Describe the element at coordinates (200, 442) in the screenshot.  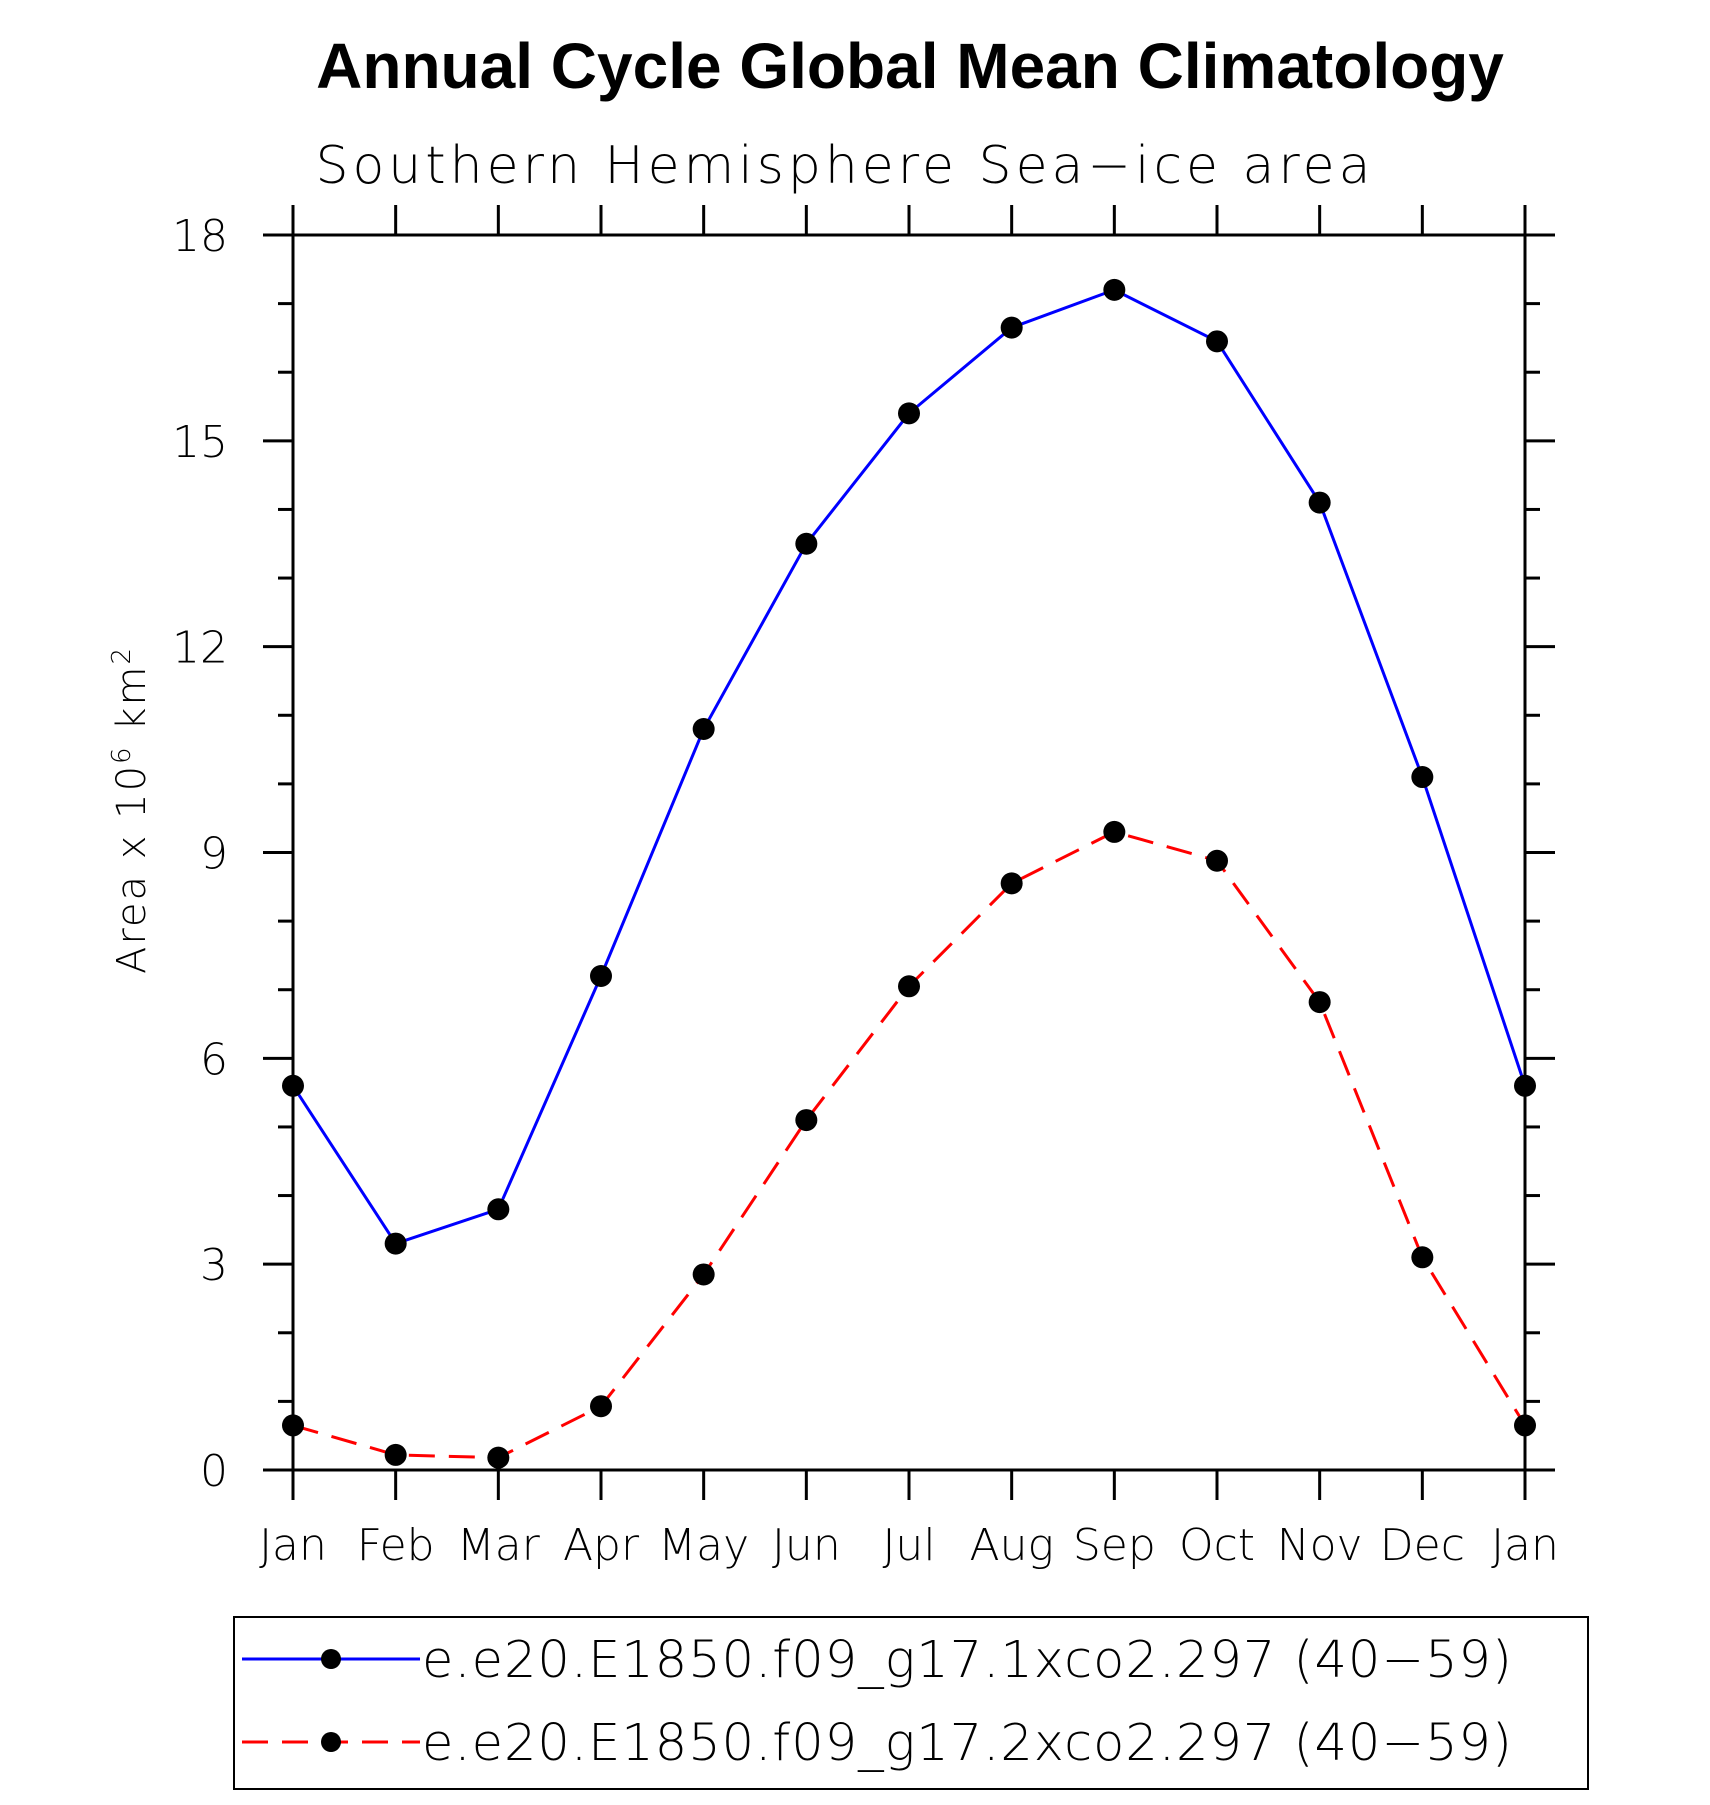
I see `y-tick-label: 15` at that location.